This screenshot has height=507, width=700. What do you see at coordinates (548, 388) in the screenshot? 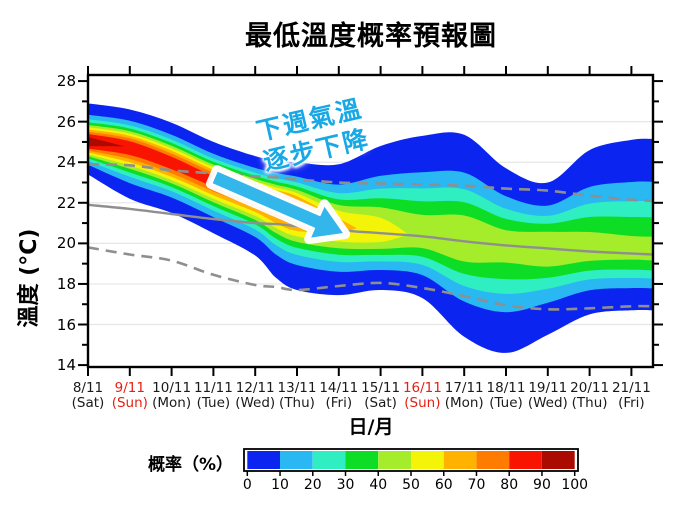
I see `date-text: 19/11` at bounding box center [548, 388].